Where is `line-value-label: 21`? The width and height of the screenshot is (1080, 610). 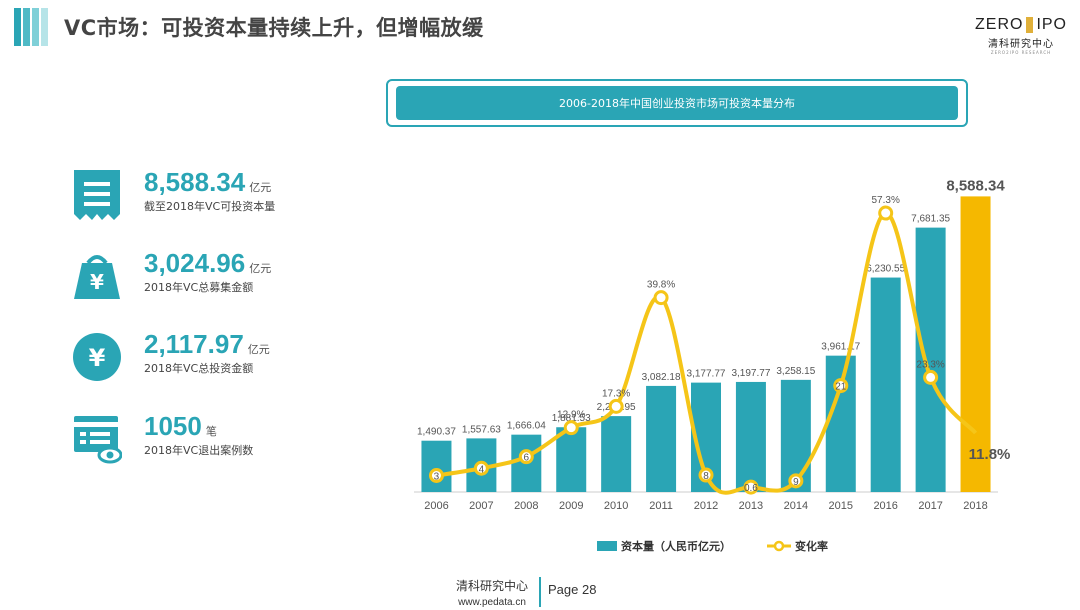
line-value-label: 21 is located at coordinates (841, 387).